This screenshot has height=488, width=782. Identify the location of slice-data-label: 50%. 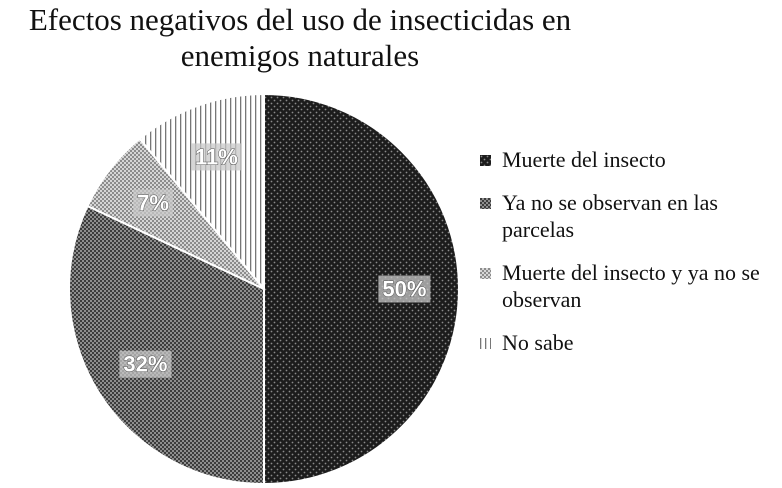
(404, 289).